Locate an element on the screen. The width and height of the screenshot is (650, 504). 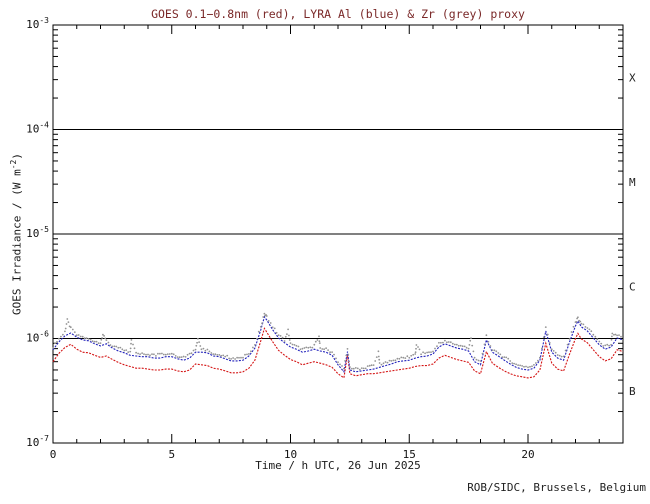
x-tick-label: 10 is located at coordinates (290, 454).